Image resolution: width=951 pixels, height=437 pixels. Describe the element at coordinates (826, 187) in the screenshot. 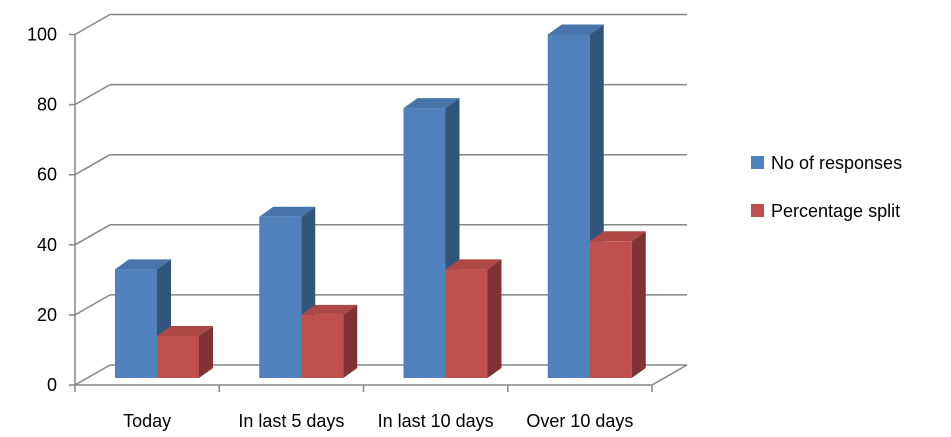

I see `legend: No of responses Percentage split` at that location.